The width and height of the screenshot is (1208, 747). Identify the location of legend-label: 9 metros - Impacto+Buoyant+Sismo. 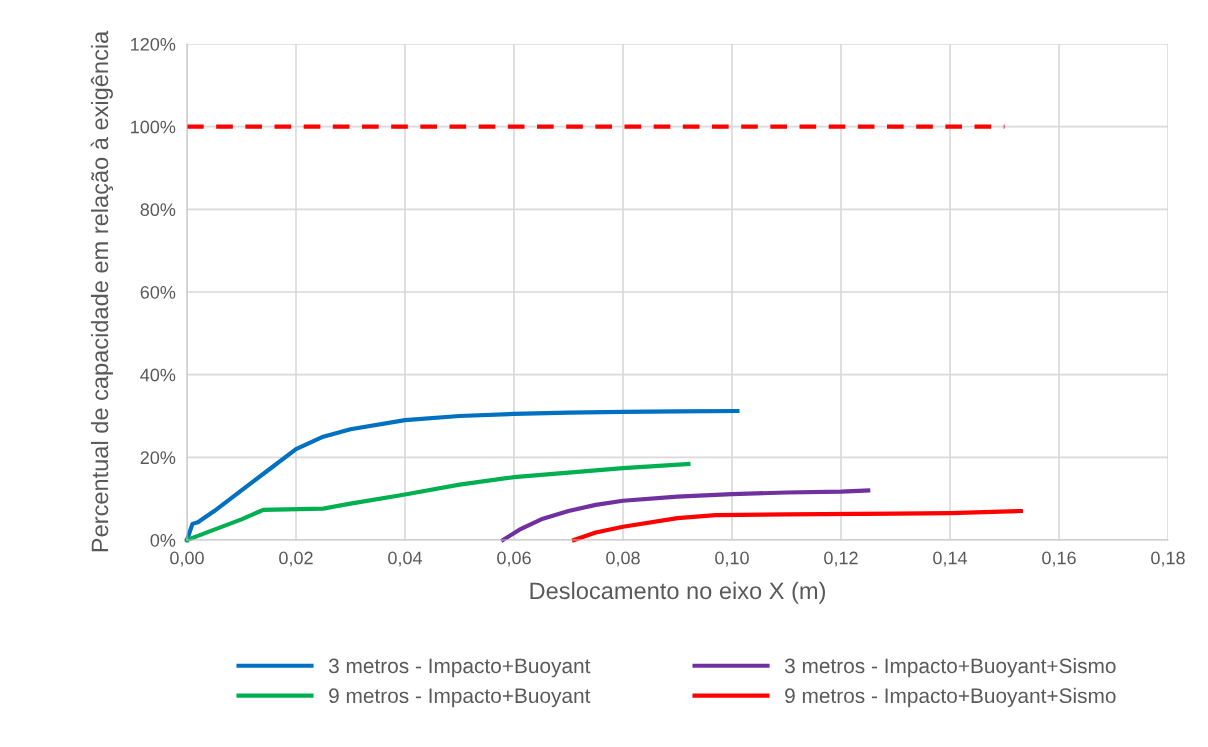
(950, 697).